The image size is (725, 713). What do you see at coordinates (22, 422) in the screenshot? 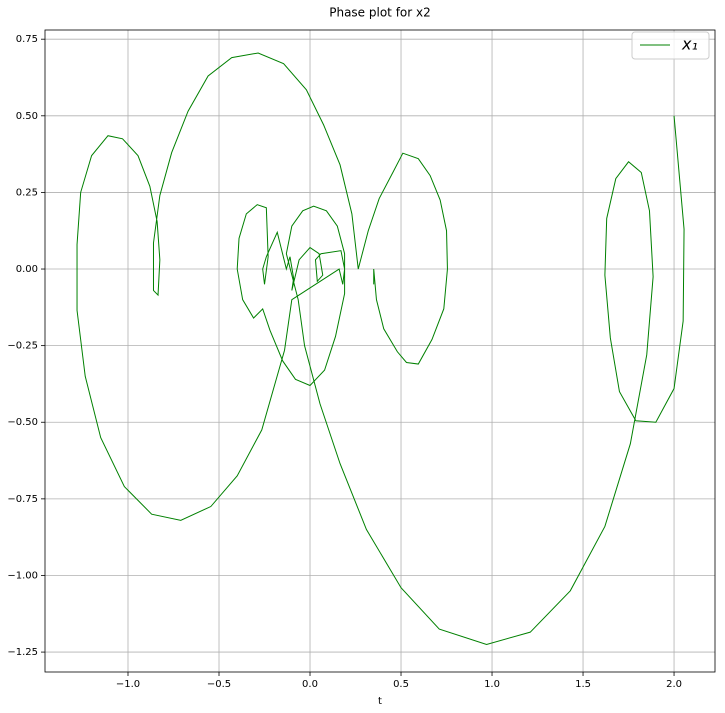
I see `y-tick-label: −0.50` at bounding box center [22, 422].